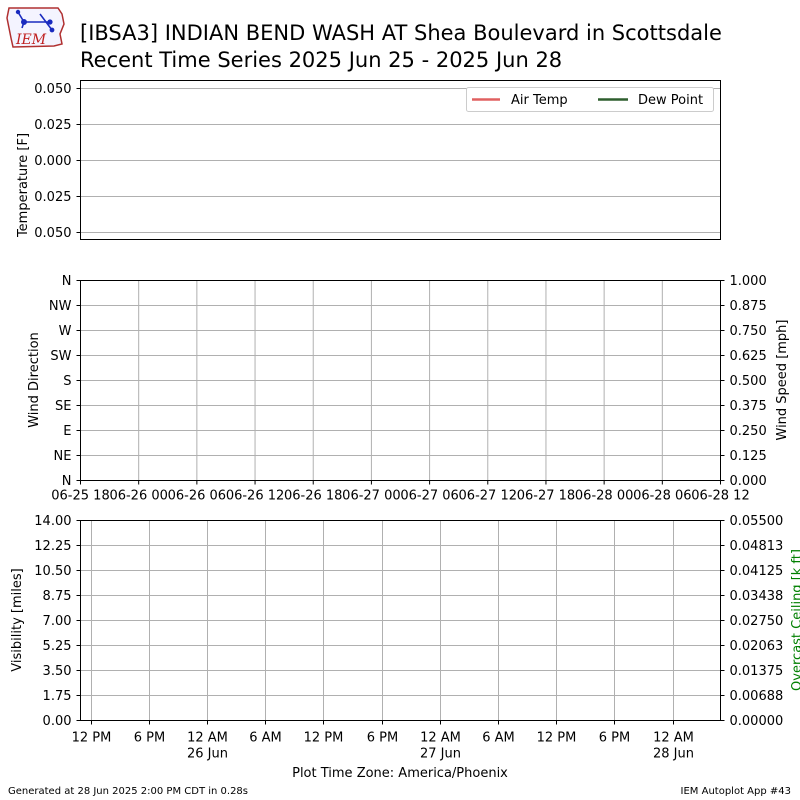  What do you see at coordinates (57, 596) in the screenshot?
I see `visibility-tick-label: 8.75` at bounding box center [57, 596].